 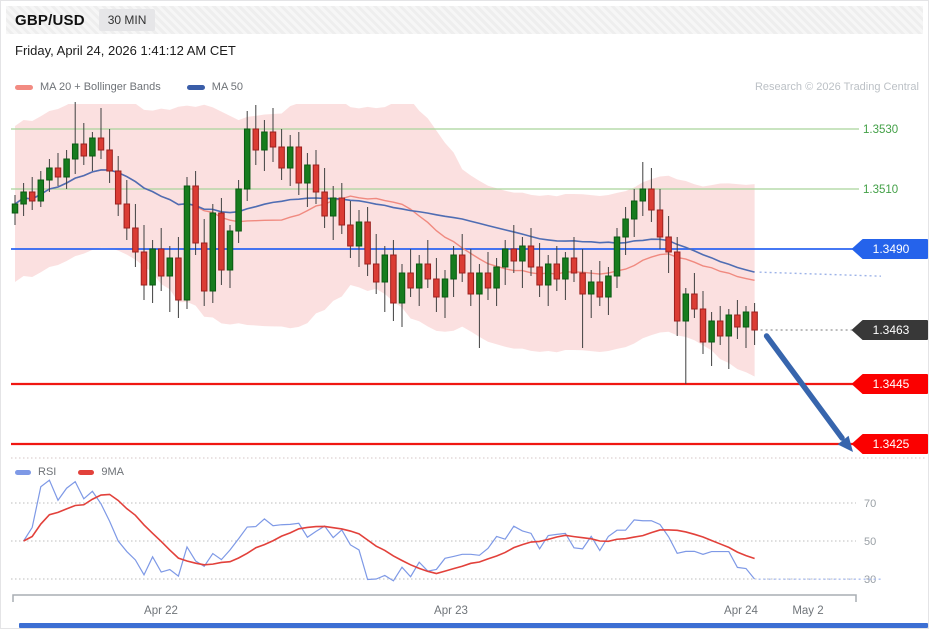 What do you see at coordinates (434, 598) in the screenshot?
I see `time-axis-bracket` at bounding box center [434, 598].